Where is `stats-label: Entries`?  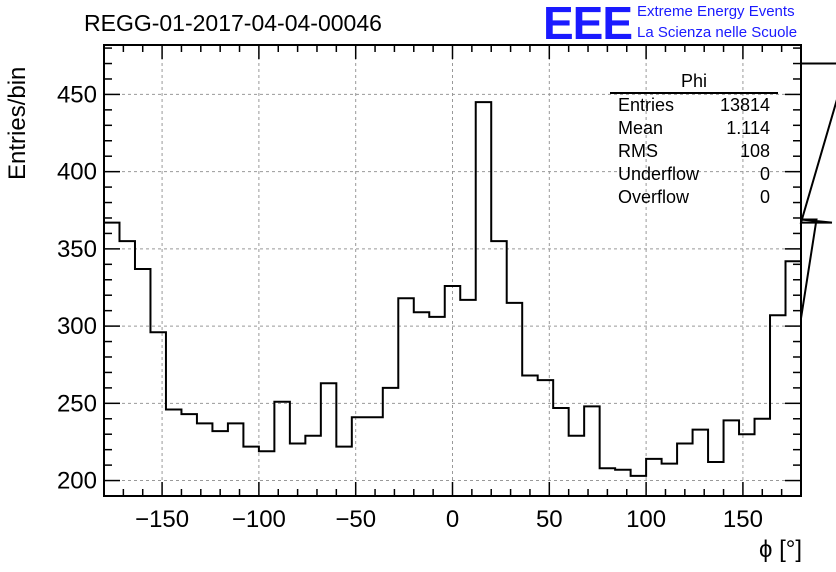
stats-label: Entries is located at coordinates (646, 105).